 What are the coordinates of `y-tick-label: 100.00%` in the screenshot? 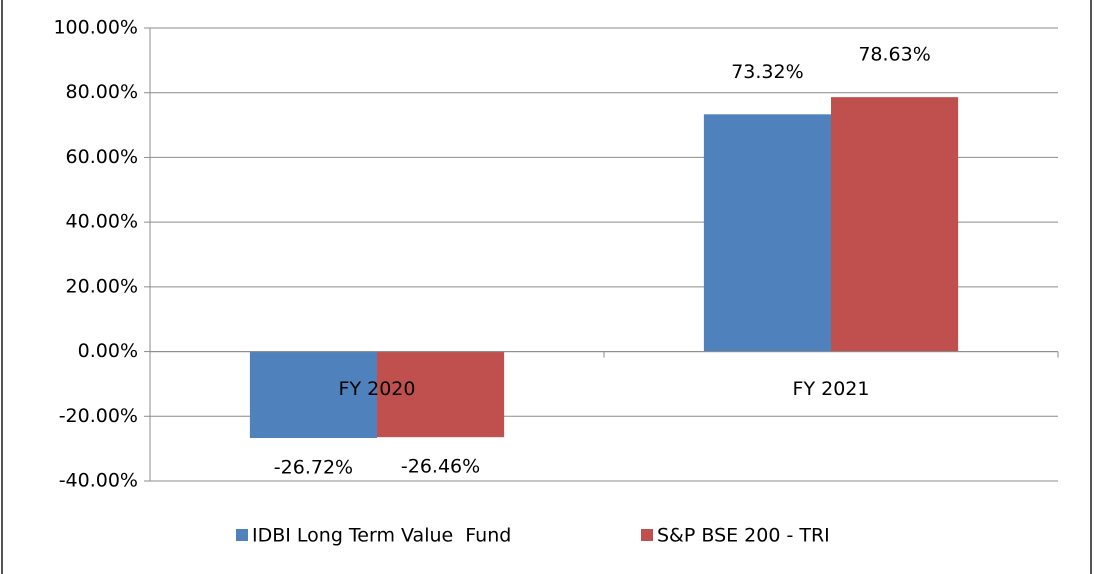 It's located at (95, 28).